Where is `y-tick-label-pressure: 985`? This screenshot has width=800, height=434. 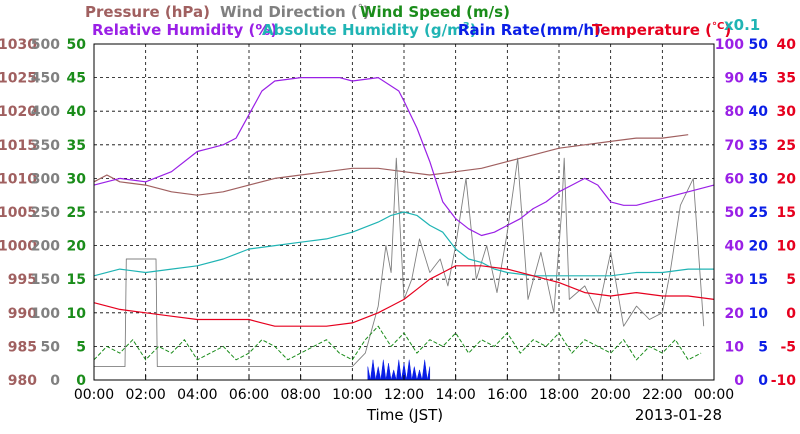
y-tick-label-pressure: 985 is located at coordinates (22, 347).